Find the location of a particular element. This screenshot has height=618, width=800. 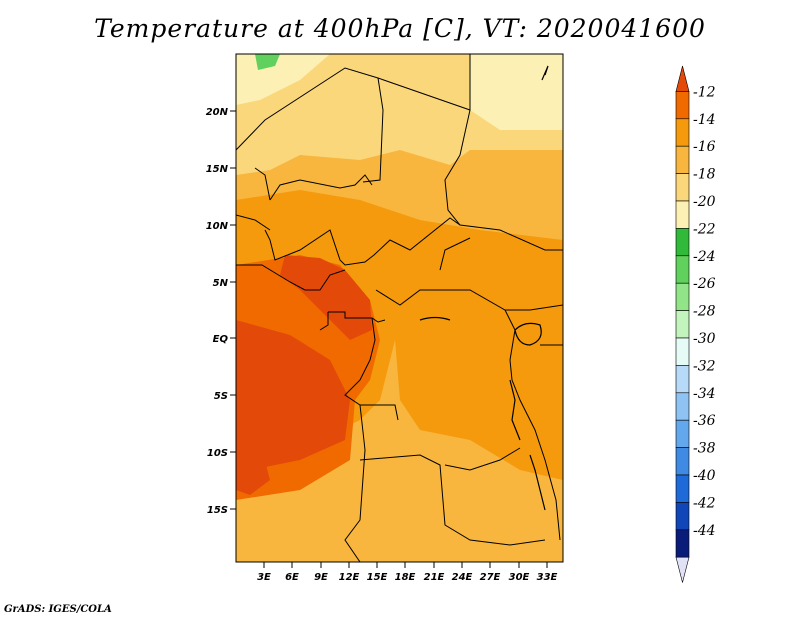

field-southwest-cool is located at coordinates (298, 531).